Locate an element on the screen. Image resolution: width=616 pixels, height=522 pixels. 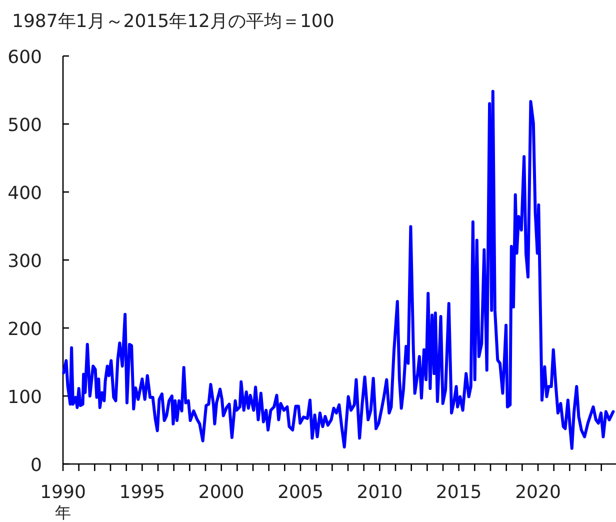
y-tick-label: 400 is located at coordinates (25, 193).